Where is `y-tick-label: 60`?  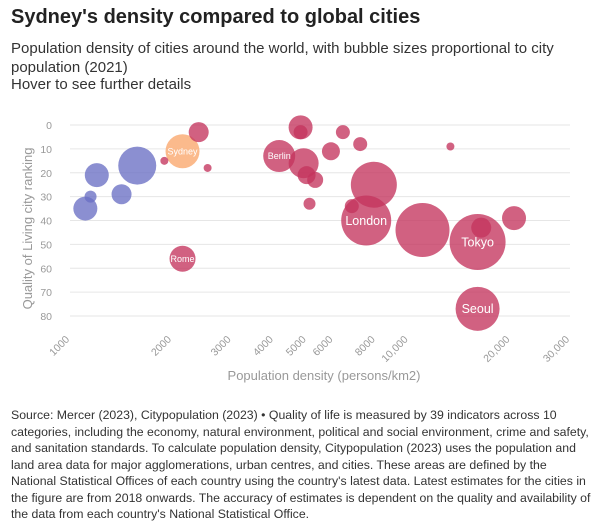 y-tick-label: 60 is located at coordinates (46, 269).